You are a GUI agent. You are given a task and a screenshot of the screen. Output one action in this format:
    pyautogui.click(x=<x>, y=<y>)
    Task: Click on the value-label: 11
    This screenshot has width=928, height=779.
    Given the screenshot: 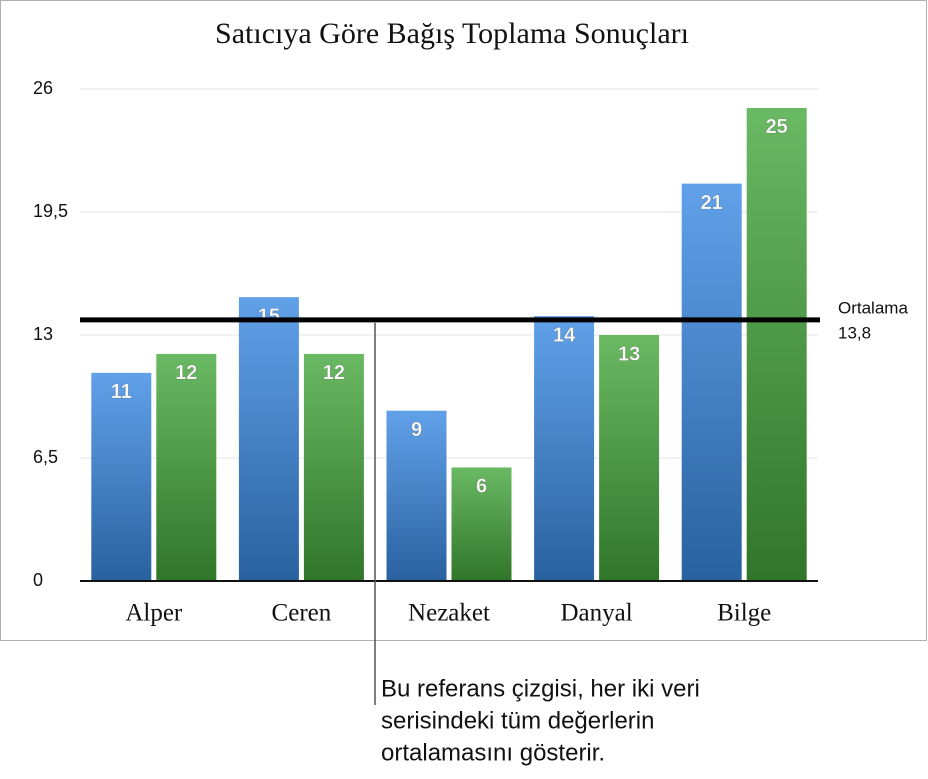 What is the action you would take?
    pyautogui.click(x=121, y=392)
    